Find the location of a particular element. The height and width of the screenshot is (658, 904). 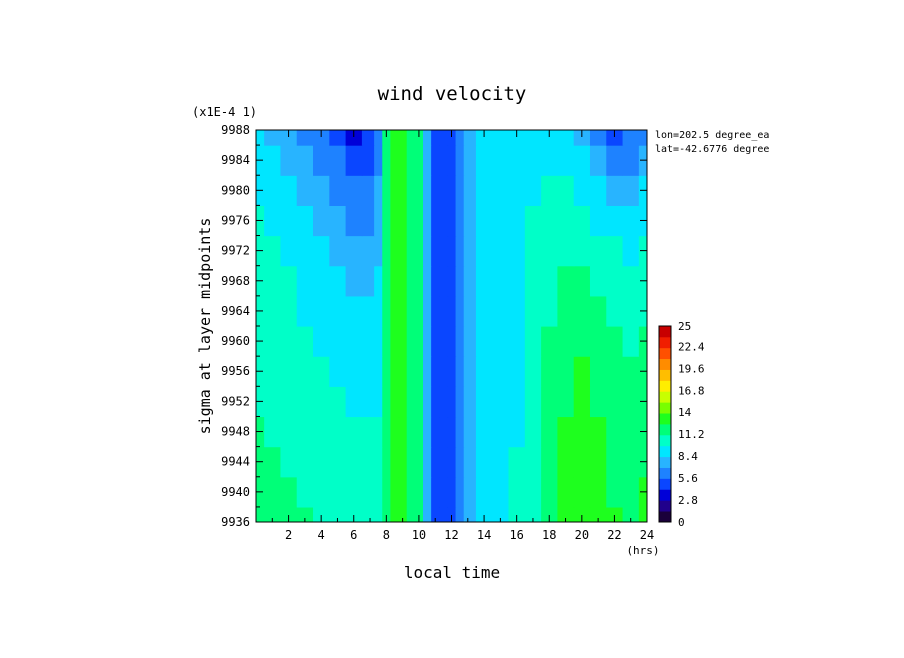

y-tick-label: 9964 is located at coordinates (235, 311).